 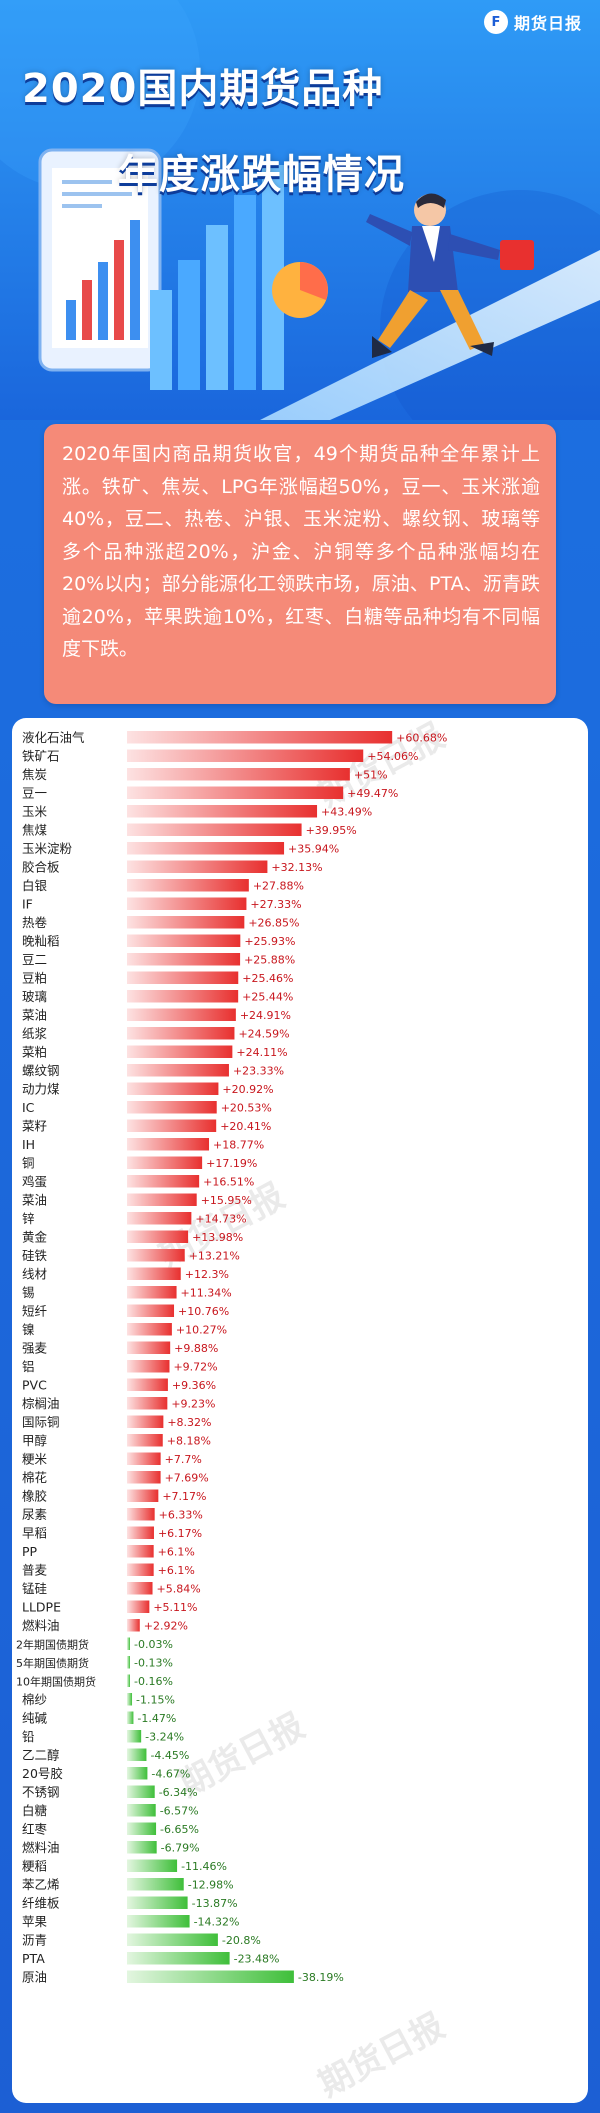 What do you see at coordinates (41, 1088) in the screenshot?
I see `category-label: 动力煤` at bounding box center [41, 1088].